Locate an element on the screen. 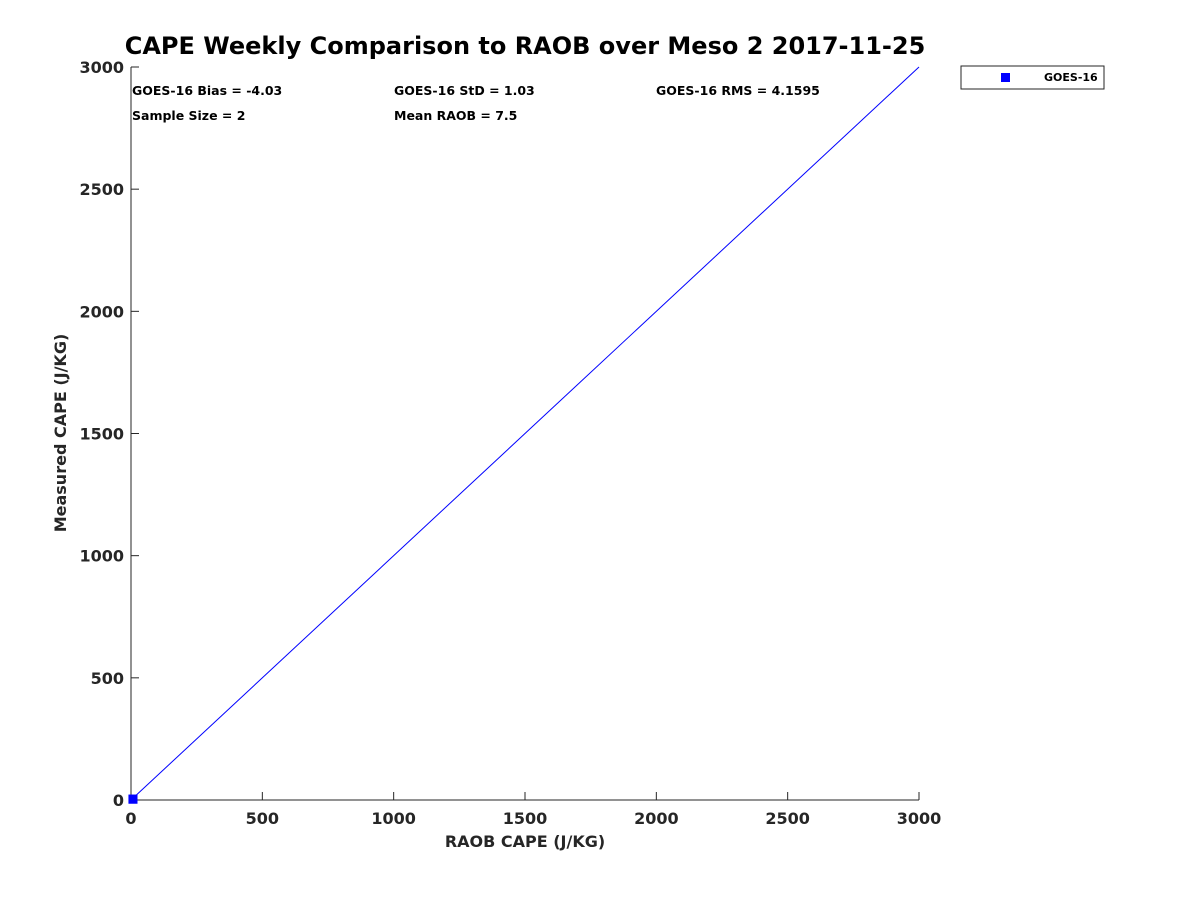  y-tick-label: 2000 is located at coordinates (101, 311).